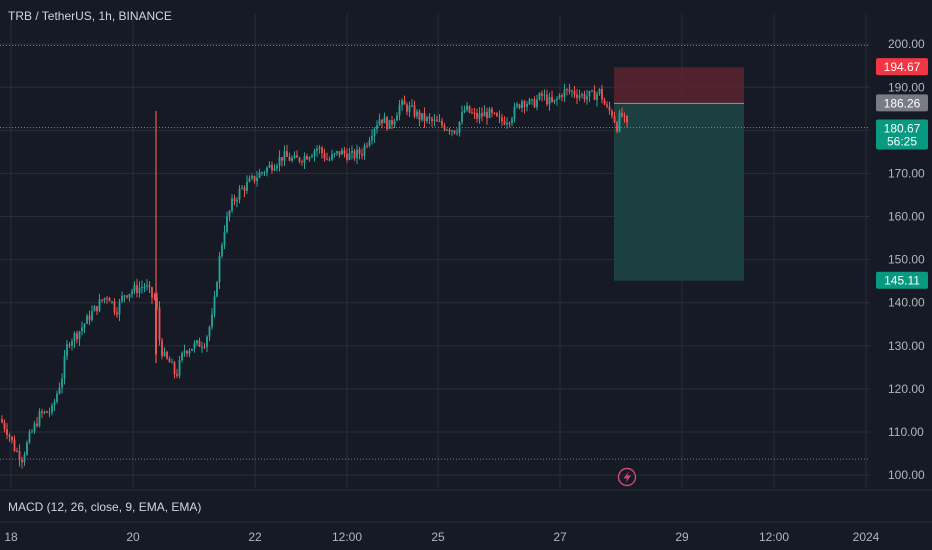  Describe the element at coordinates (902, 280) in the screenshot. I see `price-label-target` at that location.